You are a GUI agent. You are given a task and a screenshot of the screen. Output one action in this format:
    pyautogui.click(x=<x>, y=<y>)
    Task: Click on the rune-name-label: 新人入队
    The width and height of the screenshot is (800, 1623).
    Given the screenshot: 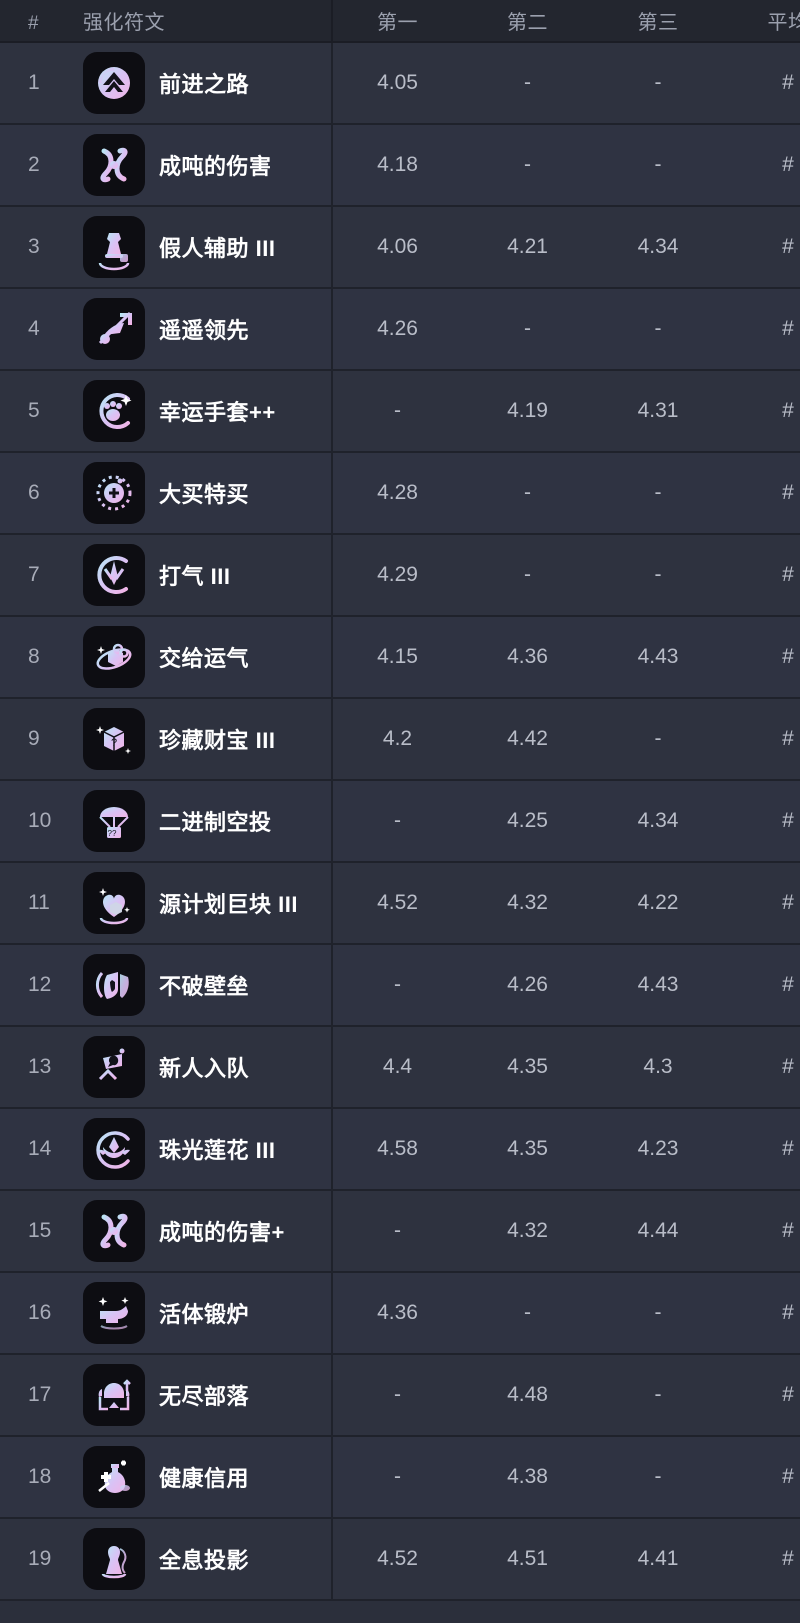 What is the action you would take?
    pyautogui.click(x=204, y=1068)
    